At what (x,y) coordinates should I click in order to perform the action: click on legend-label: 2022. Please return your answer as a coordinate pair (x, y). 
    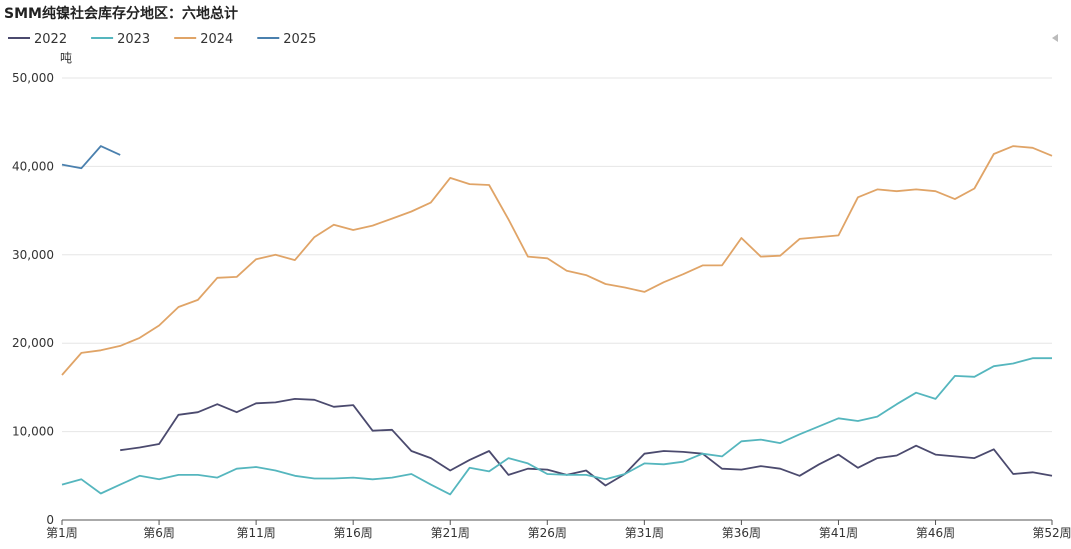
    Looking at the image, I should click on (50, 39).